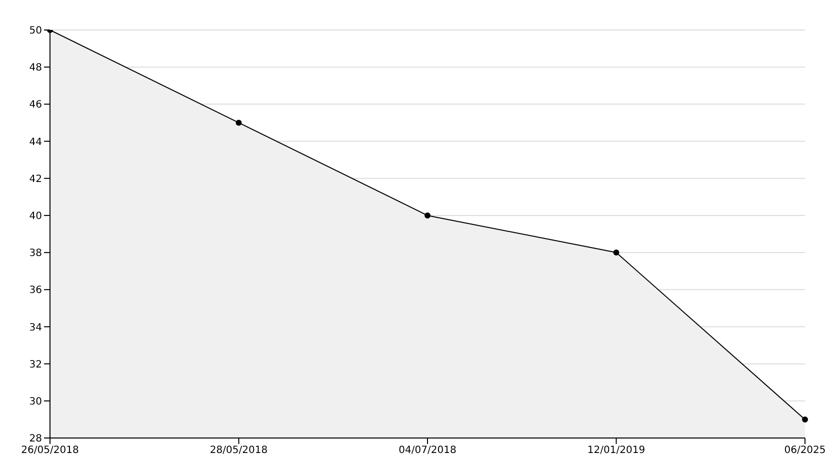  I want to click on x-tick-label: 26/05/2018, so click(50, 450).